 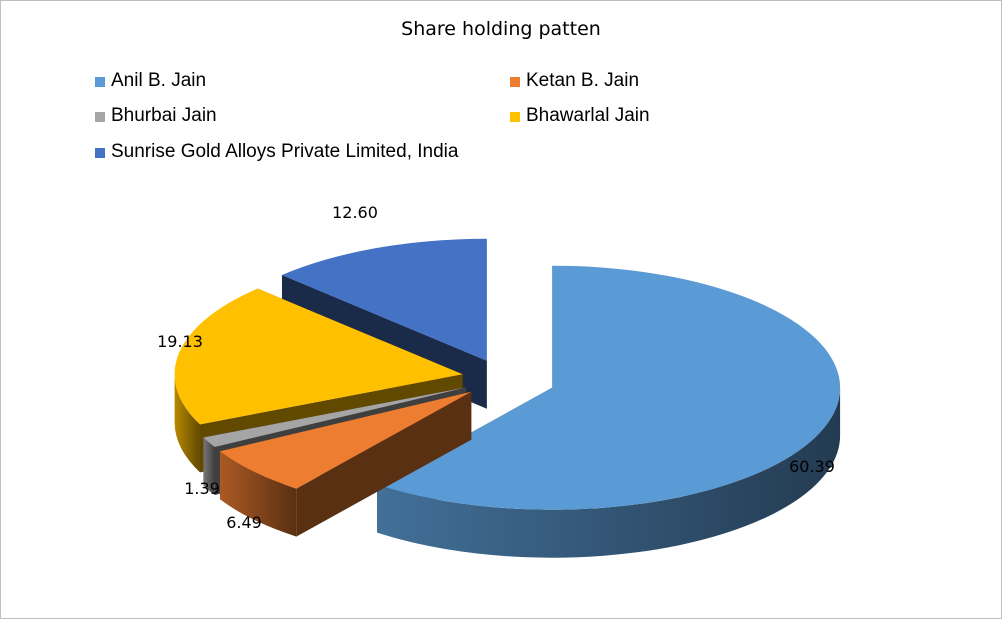 What do you see at coordinates (583, 80) in the screenshot?
I see `legend-label: Ketan B. Jain` at bounding box center [583, 80].